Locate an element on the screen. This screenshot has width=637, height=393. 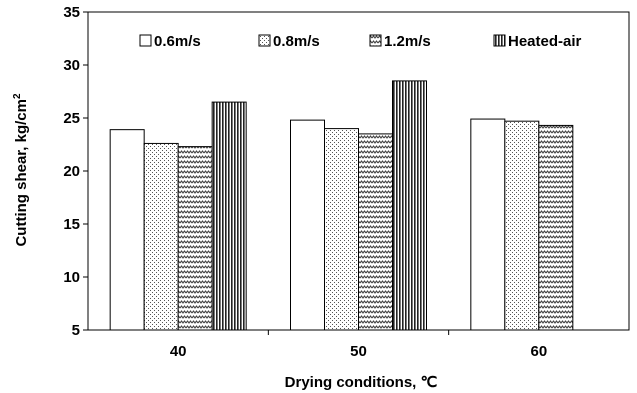
x-tick-label: 50 is located at coordinates (358, 351).